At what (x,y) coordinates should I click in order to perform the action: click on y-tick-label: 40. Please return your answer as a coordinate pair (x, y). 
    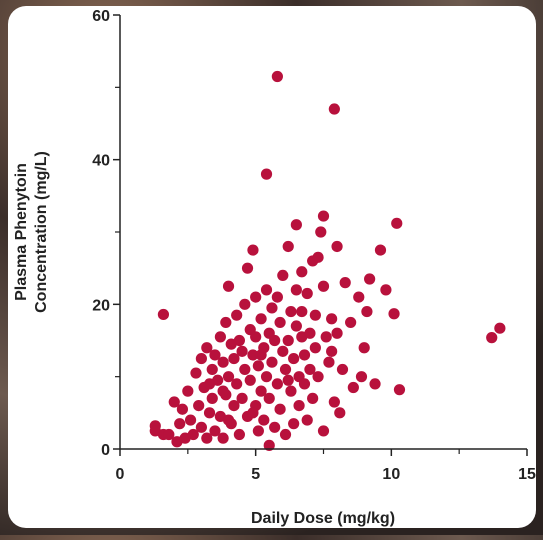
    Looking at the image, I should click on (101, 161).